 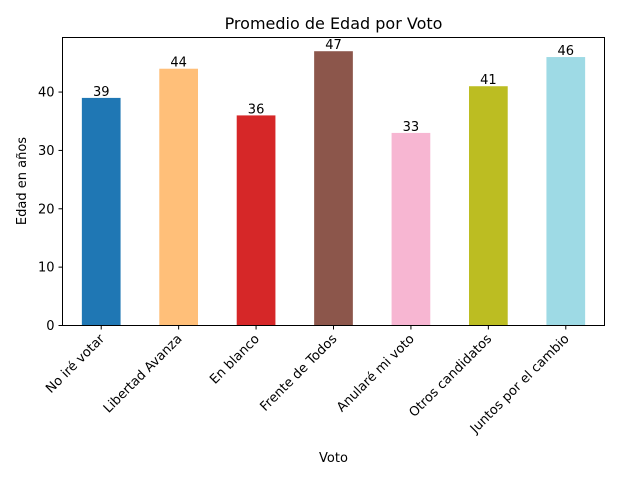 What do you see at coordinates (46, 93) in the screenshot?
I see `y-tick-label: 40` at bounding box center [46, 93].